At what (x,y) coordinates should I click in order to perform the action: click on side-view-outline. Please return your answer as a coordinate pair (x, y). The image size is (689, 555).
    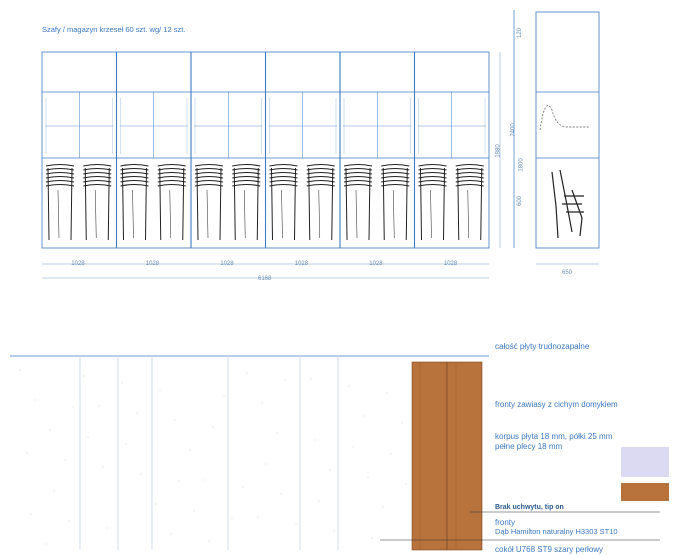
    Looking at the image, I should click on (567, 130).